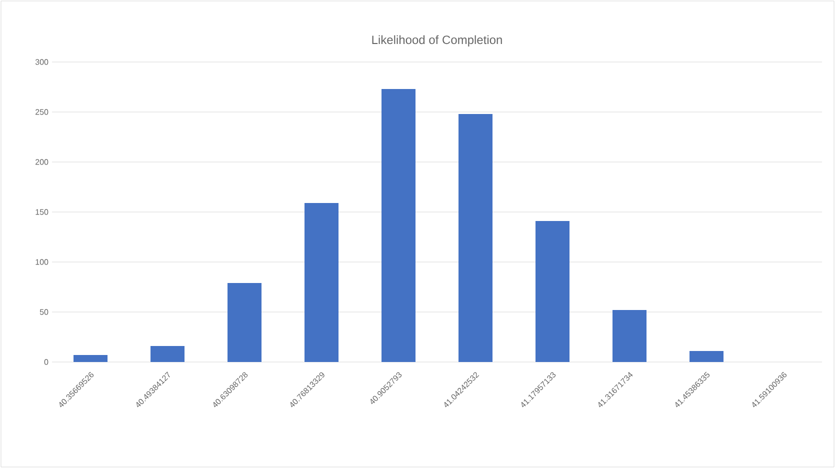 The image size is (835, 468). I want to click on y-tick-label: 300, so click(41, 62).